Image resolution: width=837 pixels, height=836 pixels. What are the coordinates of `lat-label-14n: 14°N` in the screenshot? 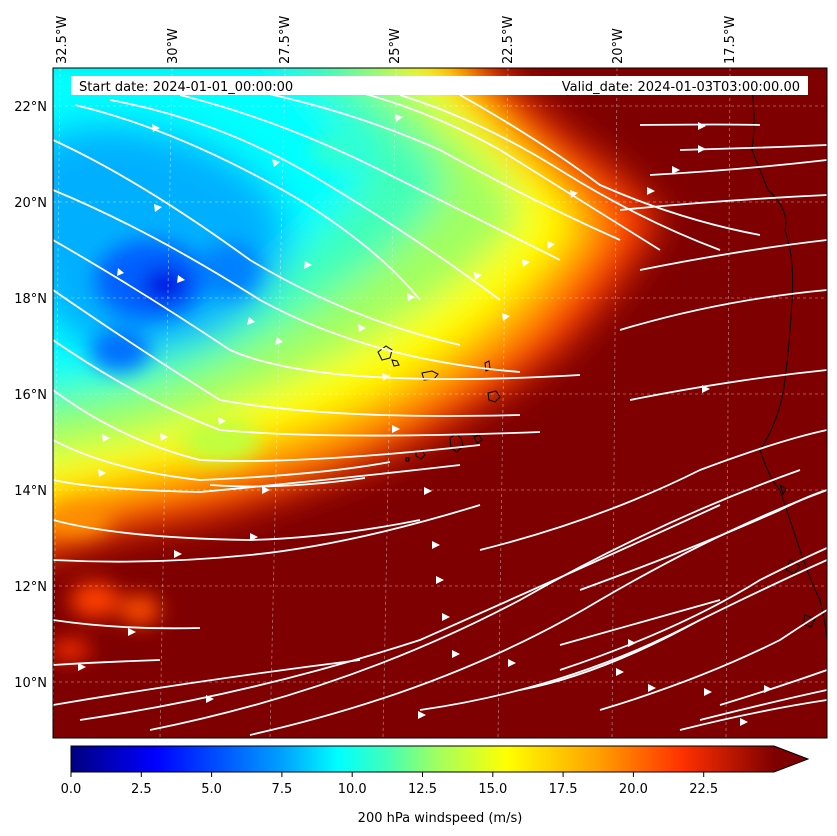 It's located at (30, 491).